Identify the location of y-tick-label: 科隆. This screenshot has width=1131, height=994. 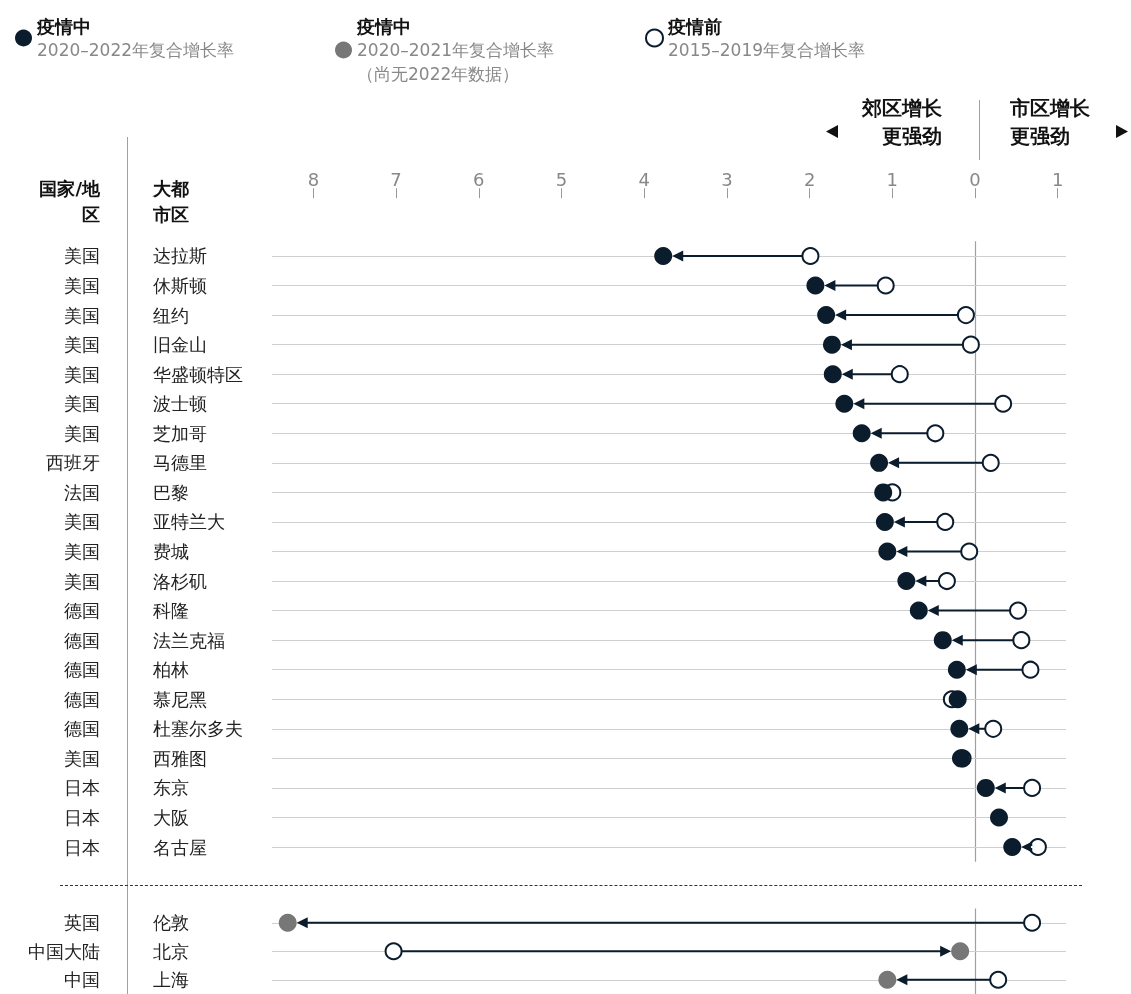
(171, 611).